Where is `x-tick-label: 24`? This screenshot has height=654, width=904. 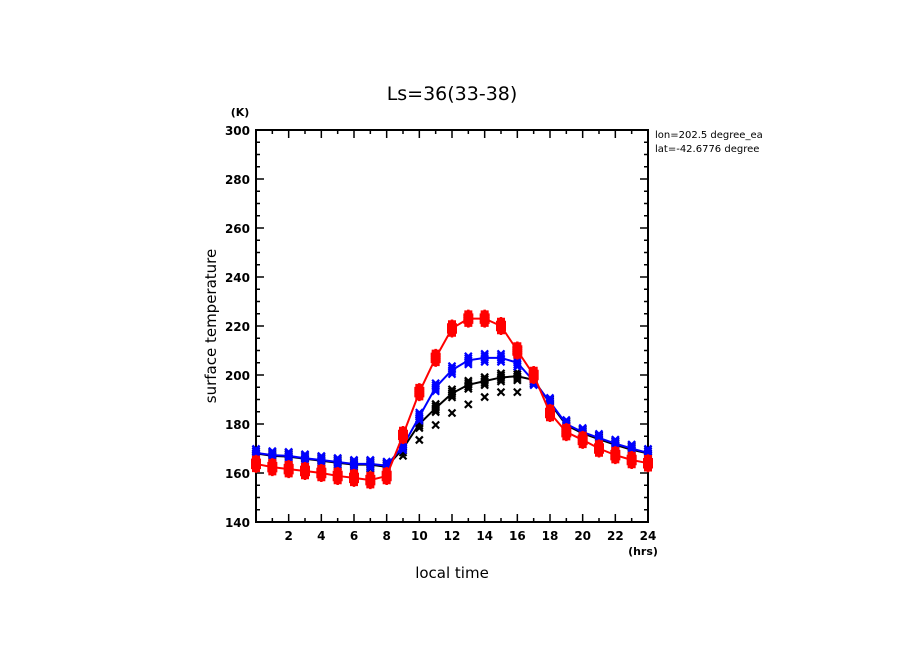 x-tick-label: 24 is located at coordinates (648, 536).